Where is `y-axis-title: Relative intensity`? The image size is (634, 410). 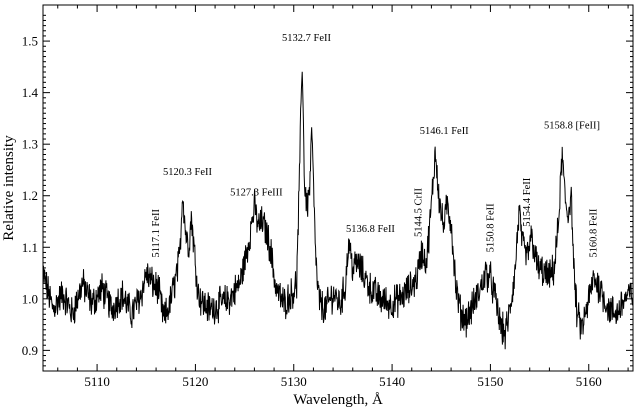 y-axis-title: Relative intensity is located at coordinates (9, 188).